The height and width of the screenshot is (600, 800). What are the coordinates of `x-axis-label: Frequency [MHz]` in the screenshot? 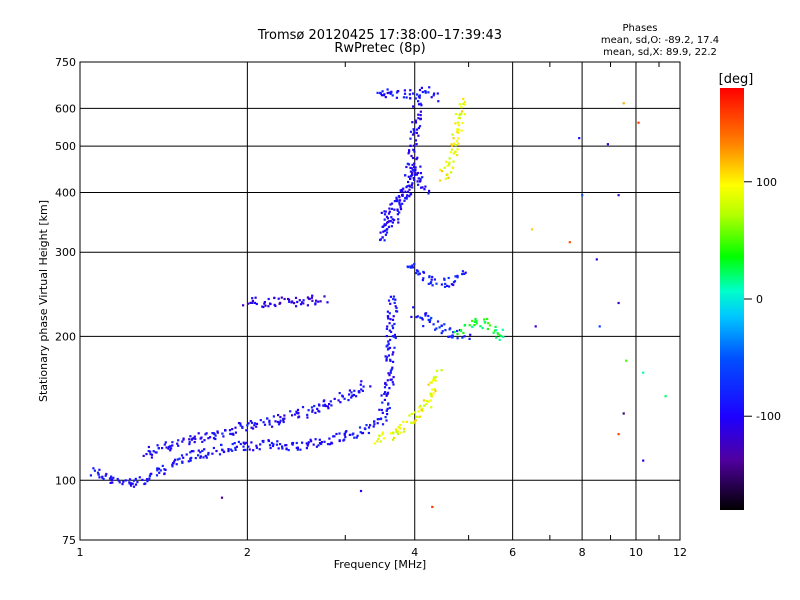 It's located at (380, 564).